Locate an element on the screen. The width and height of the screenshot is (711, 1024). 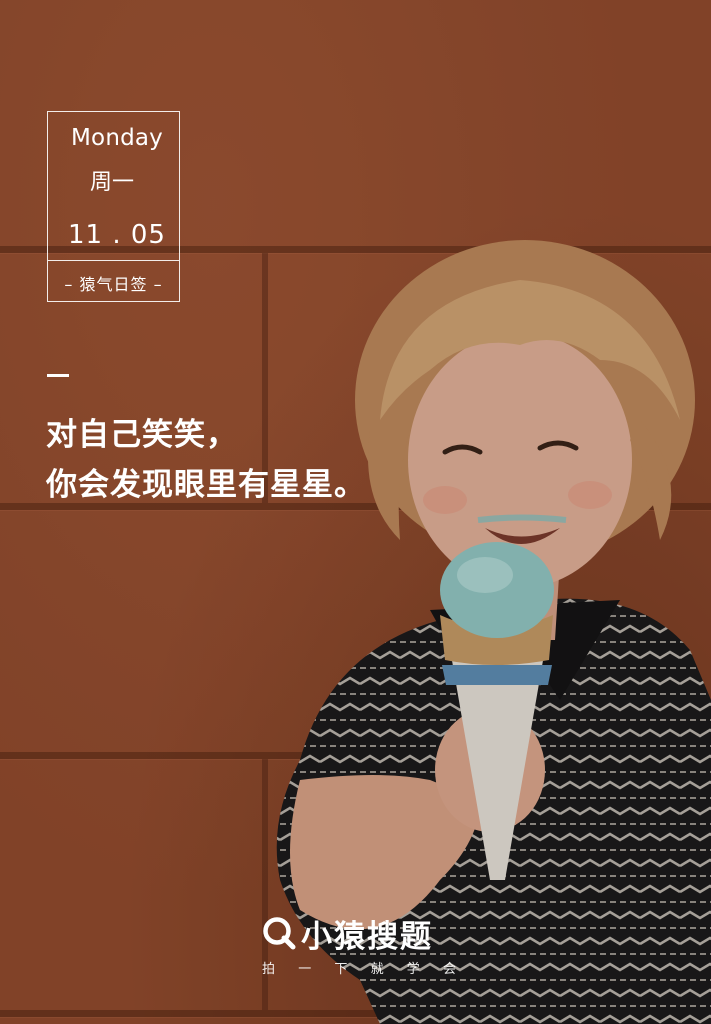
daily-quote: 对自己笑笑， 你会发现眼里有星星。 is located at coordinates (206, 460).